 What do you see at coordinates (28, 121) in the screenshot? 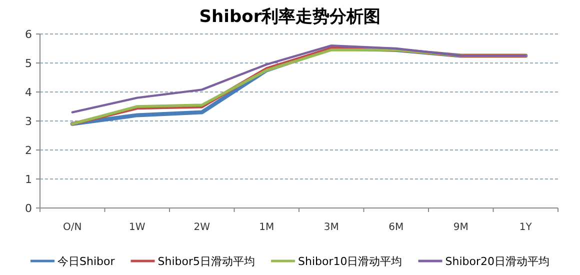
I see `y-tick-label: 3` at bounding box center [28, 121].